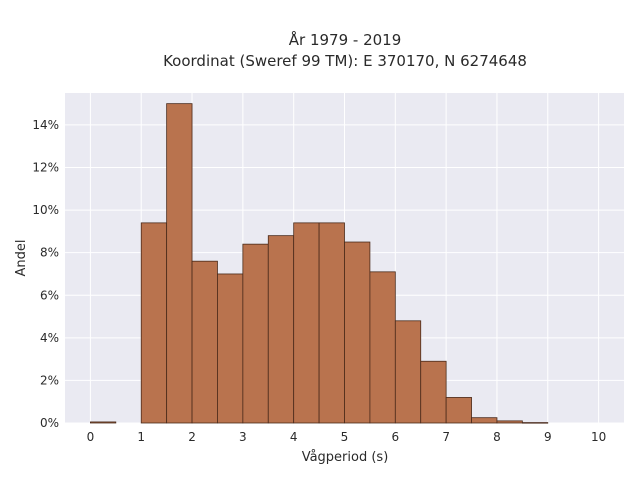 This screenshot has height=480, width=640. Describe the element at coordinates (395, 437) in the screenshot. I see `x-tick-label: 6` at that location.